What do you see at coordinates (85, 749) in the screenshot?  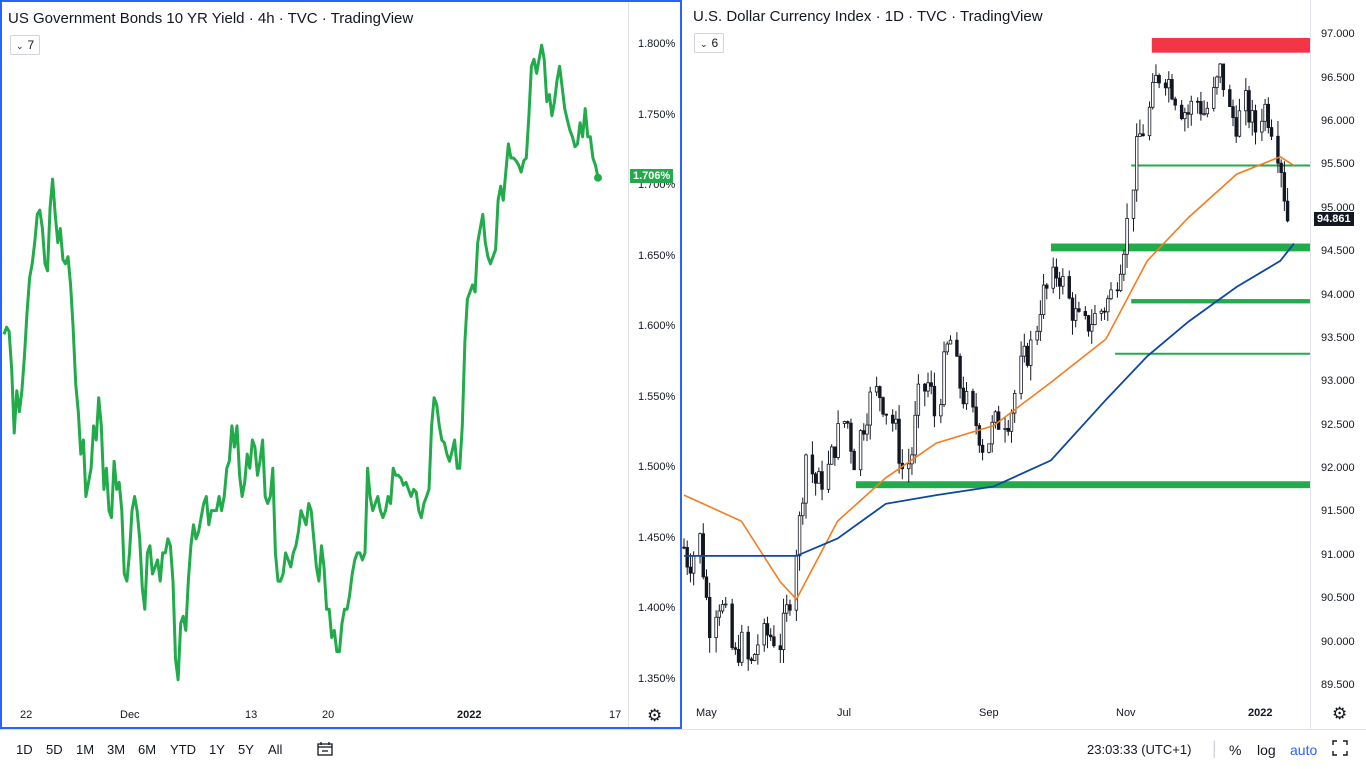 I see `range-button-1m: 1M` at bounding box center [85, 749].